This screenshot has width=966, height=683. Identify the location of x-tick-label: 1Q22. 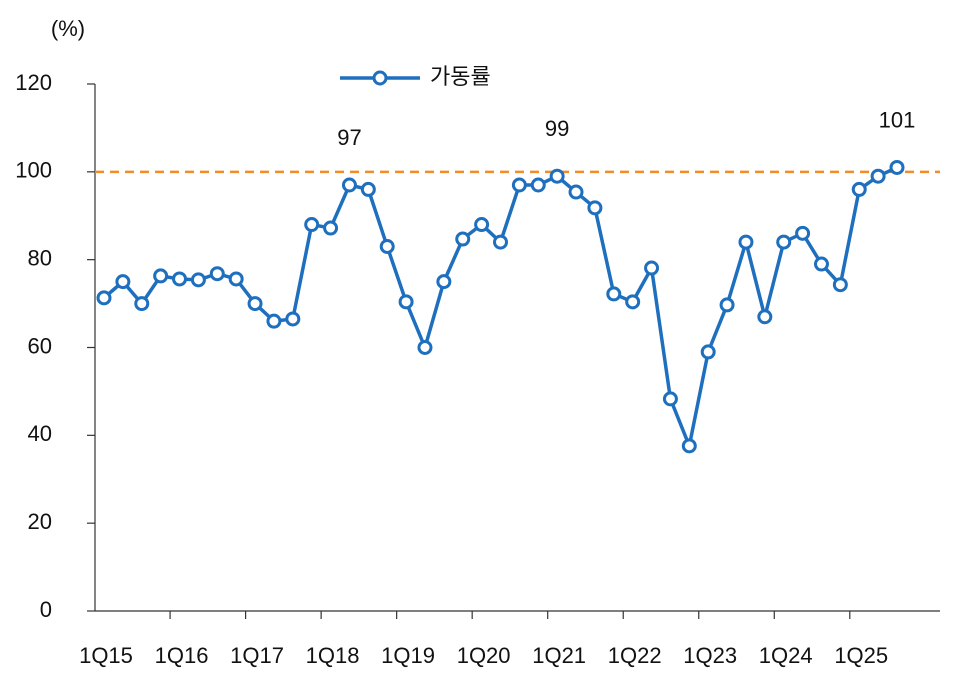
(635, 655).